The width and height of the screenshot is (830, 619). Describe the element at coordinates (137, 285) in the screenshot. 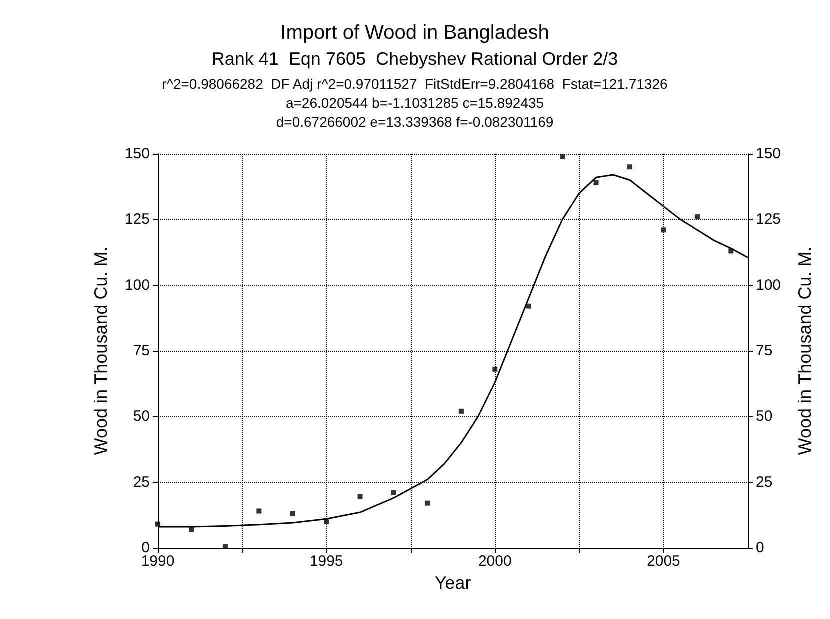

I see `y-tick-label: 100` at that location.